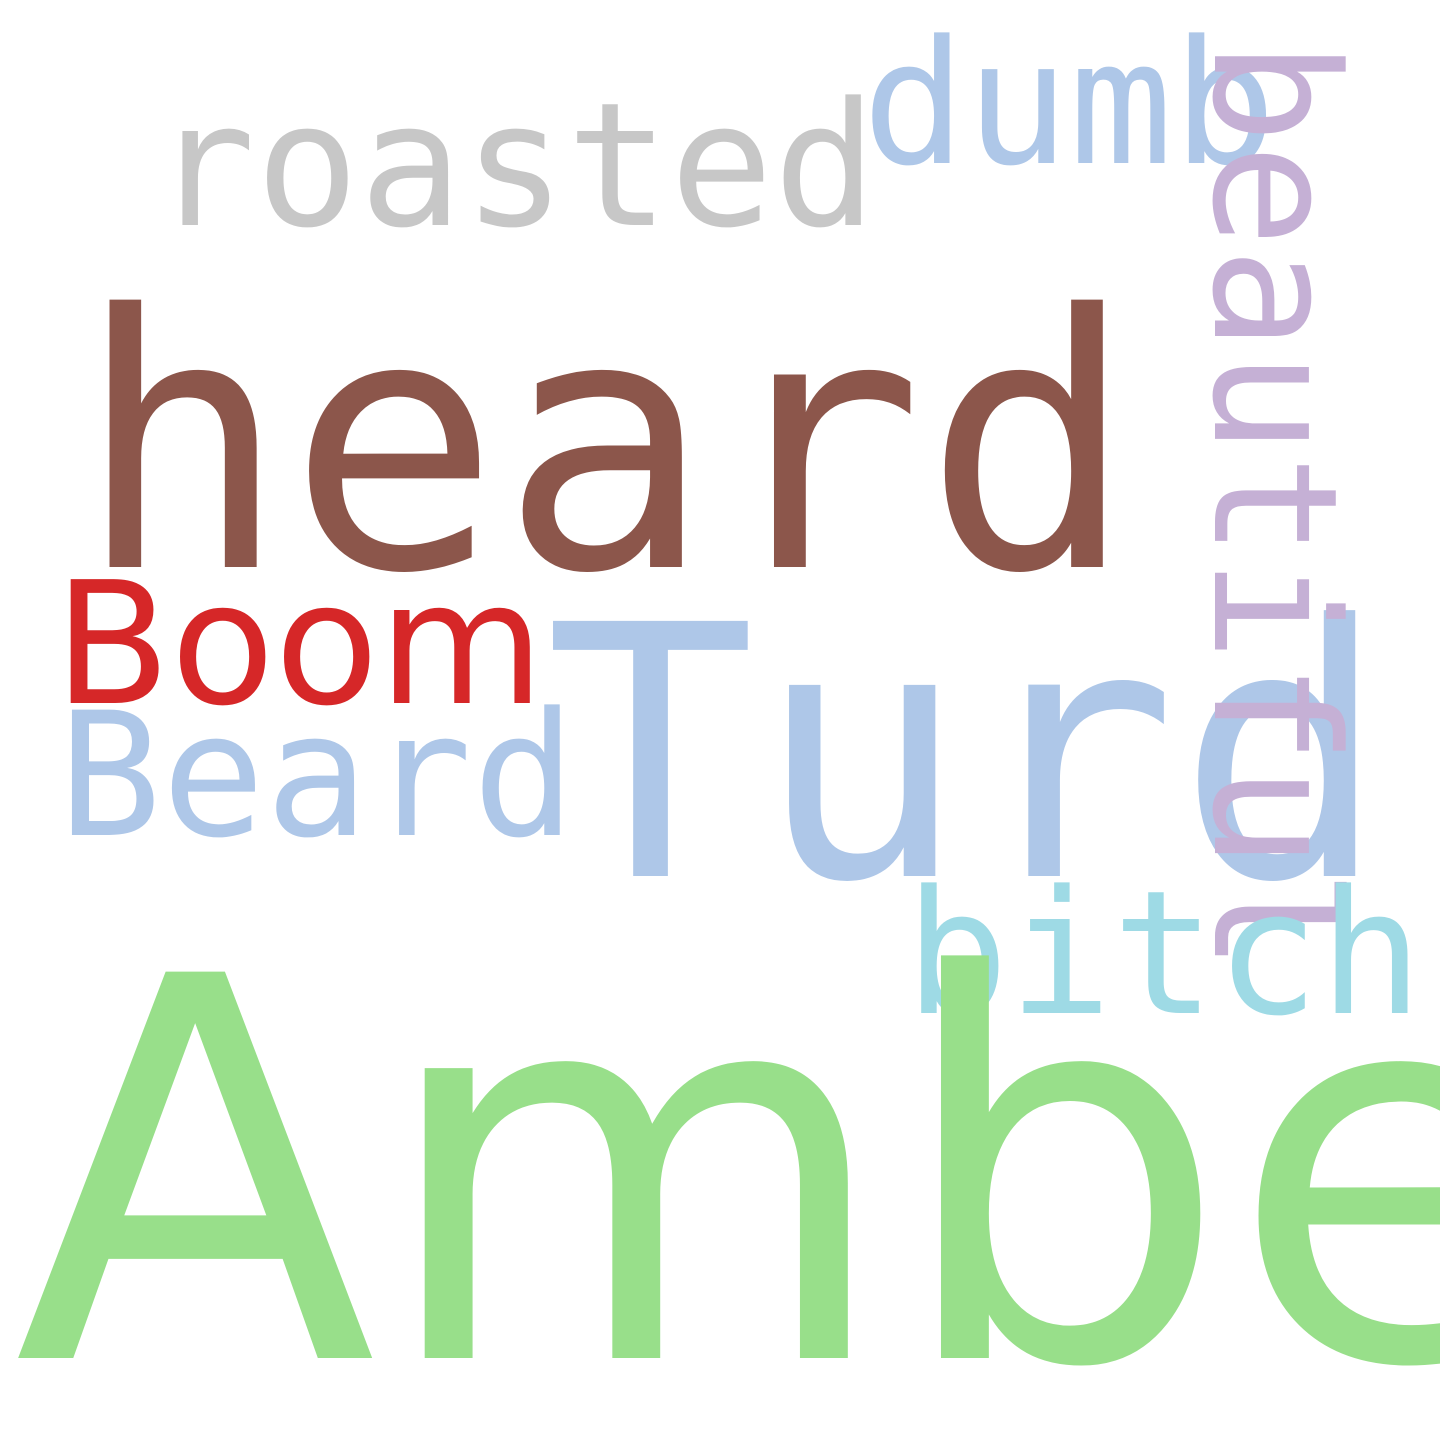  Describe the element at coordinates (299, 645) in the screenshot. I see `word-boom: Boom` at that location.